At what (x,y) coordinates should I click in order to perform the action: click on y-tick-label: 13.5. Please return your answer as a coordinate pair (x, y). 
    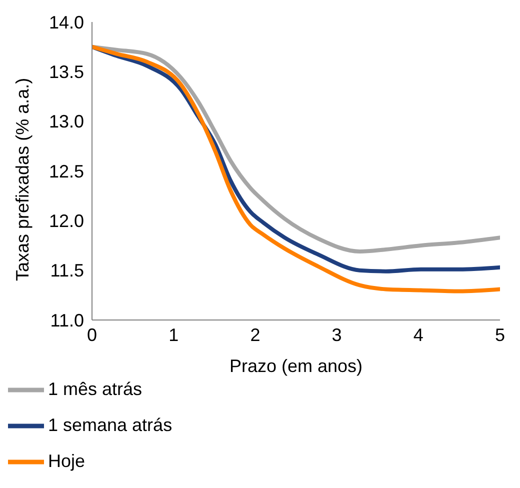
    Looking at the image, I should click on (66, 72).